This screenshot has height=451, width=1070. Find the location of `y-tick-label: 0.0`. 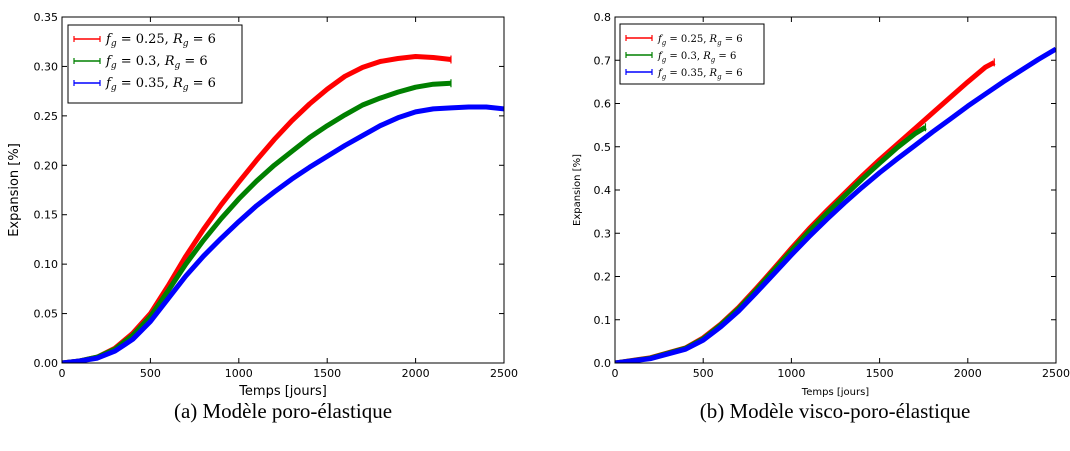

y-tick-label: 0.0 is located at coordinates (603, 363).